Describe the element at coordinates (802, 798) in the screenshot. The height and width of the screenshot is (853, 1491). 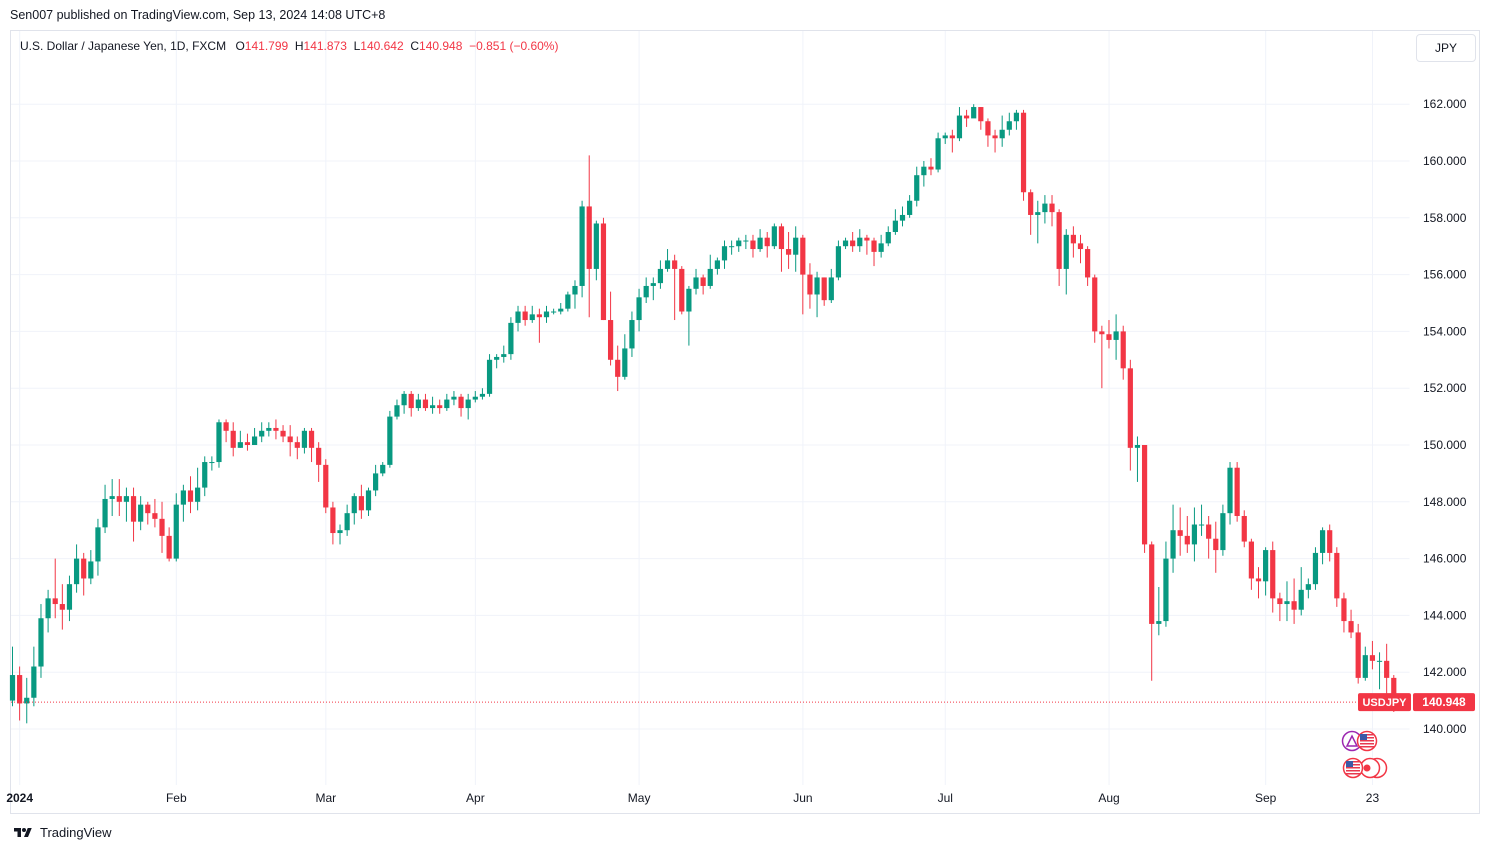
I see `x-tick-label: Jun` at that location.